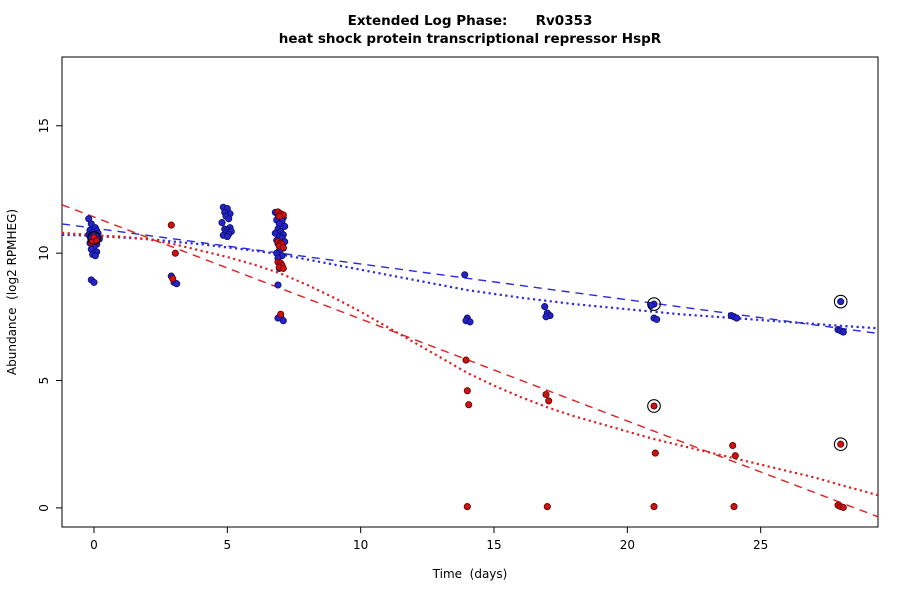  I want to click on y-tick-label: 15, so click(44, 125).